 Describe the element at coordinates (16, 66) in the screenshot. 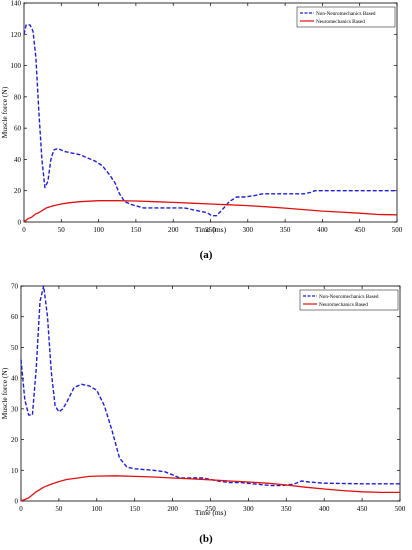

I see `y-tick-label: 100` at that location.